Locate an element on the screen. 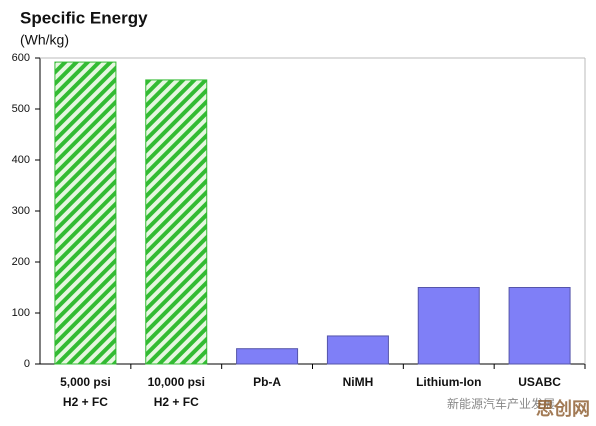 This screenshot has height=426, width=596. chart-subtitle: (Wh/kg) is located at coordinates (44, 40).